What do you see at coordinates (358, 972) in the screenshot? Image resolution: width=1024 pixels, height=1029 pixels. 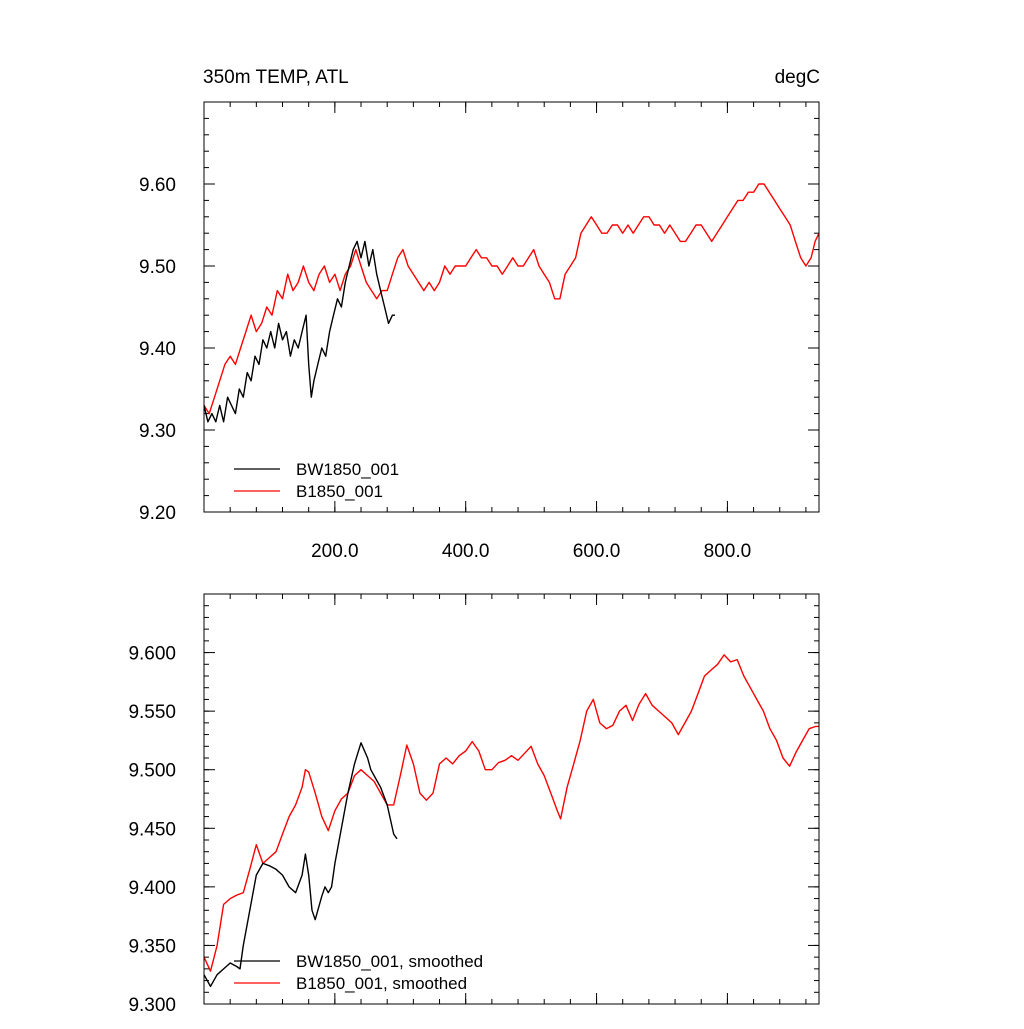 I see `bottom-panel-legend: BW1850_001, smoothed B1850_001, smoothed` at bounding box center [358, 972].